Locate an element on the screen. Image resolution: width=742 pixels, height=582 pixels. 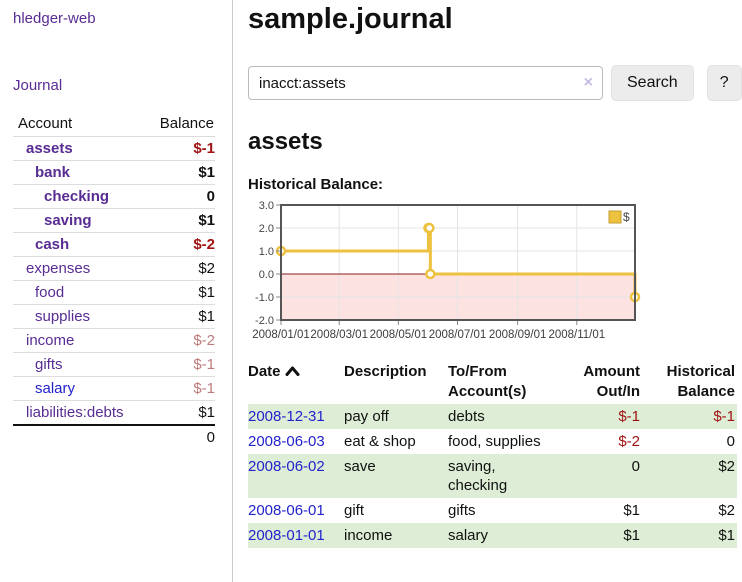
account-row: expenses $2 is located at coordinates (114, 268).